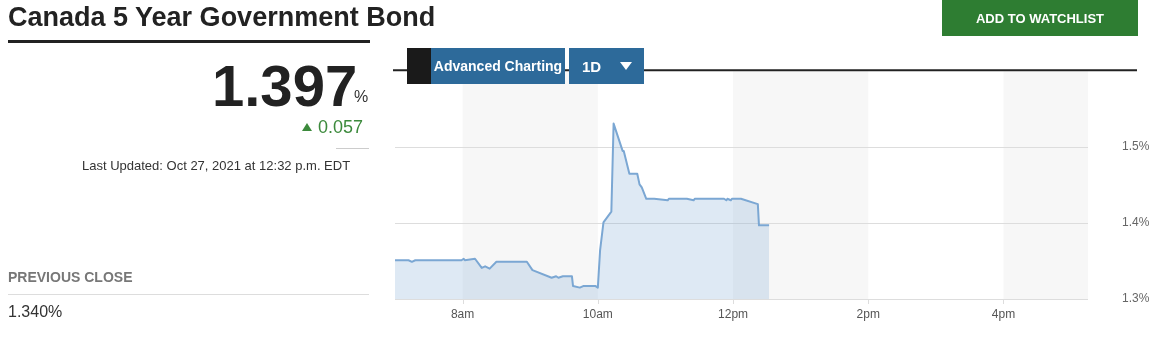  Describe the element at coordinates (1040, 18) in the screenshot. I see `watchlist-button: ADD TO WATCHLIST` at that location.